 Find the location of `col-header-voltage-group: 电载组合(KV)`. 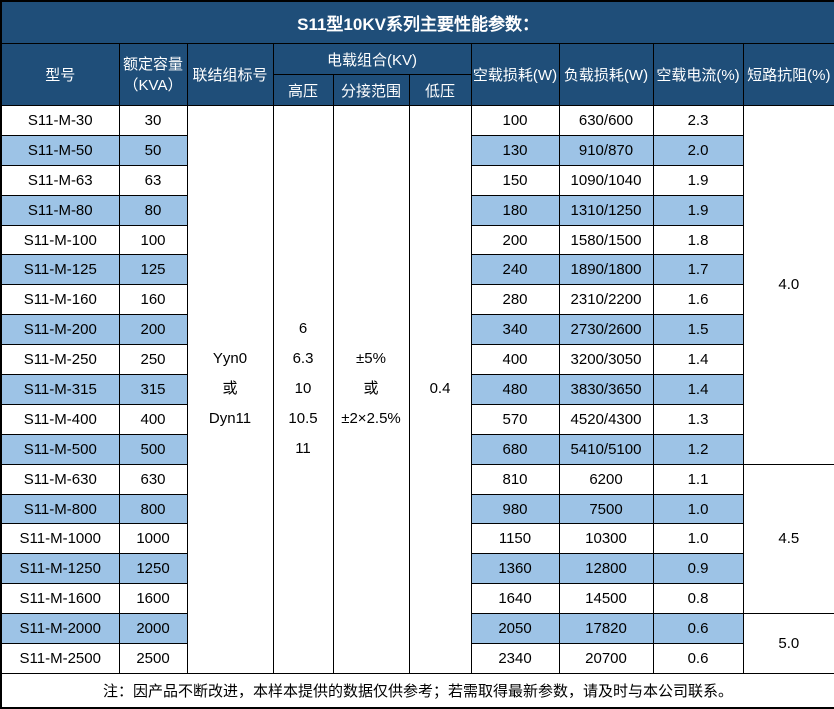

col-header-voltage-group: 电载组合(KV) is located at coordinates (372, 59).